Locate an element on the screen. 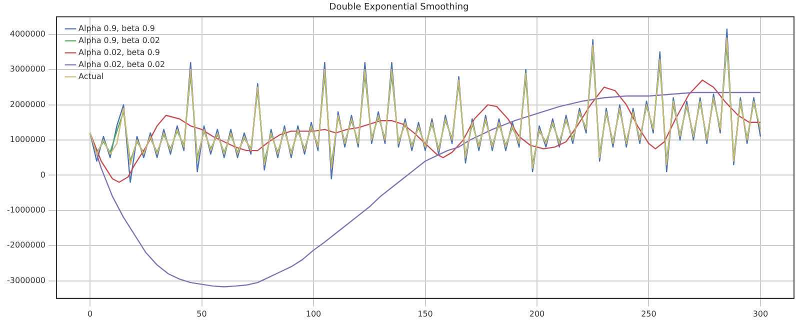 This screenshot has height=324, width=800. legend-label: Alpha 0.02, beta 0.9 is located at coordinates (119, 52).